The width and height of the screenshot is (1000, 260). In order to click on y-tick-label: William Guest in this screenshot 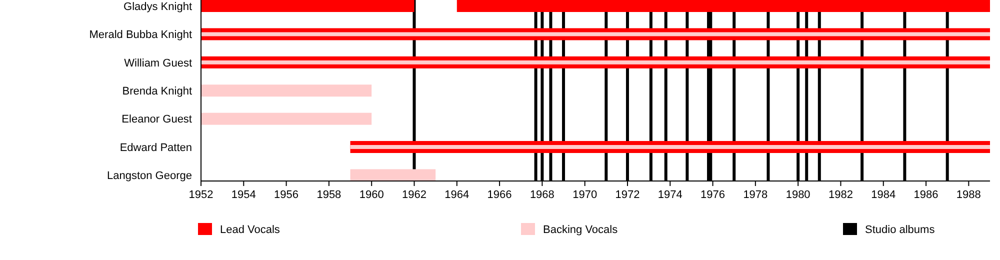, I will do `click(158, 63)`.